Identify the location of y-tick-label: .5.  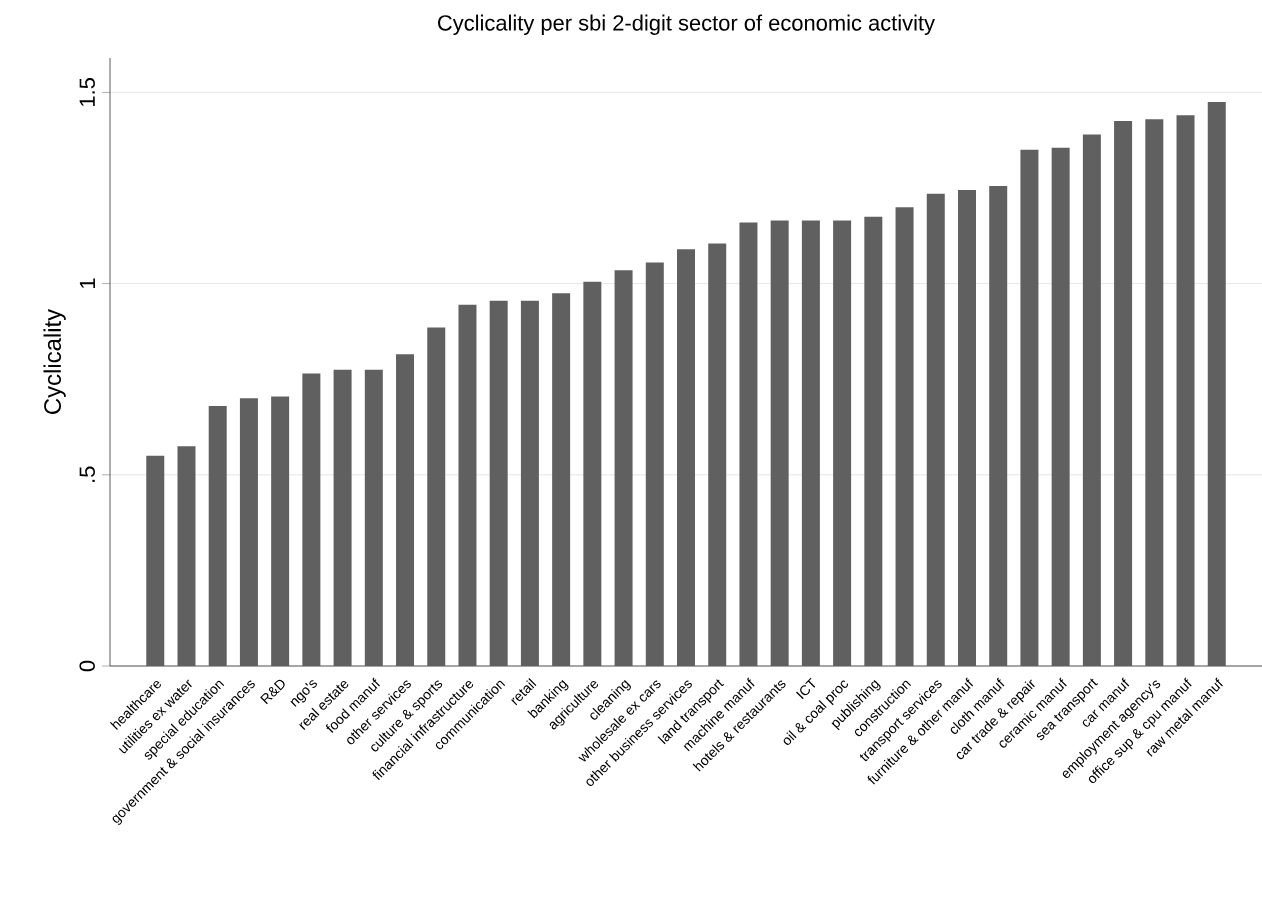
(87, 474).